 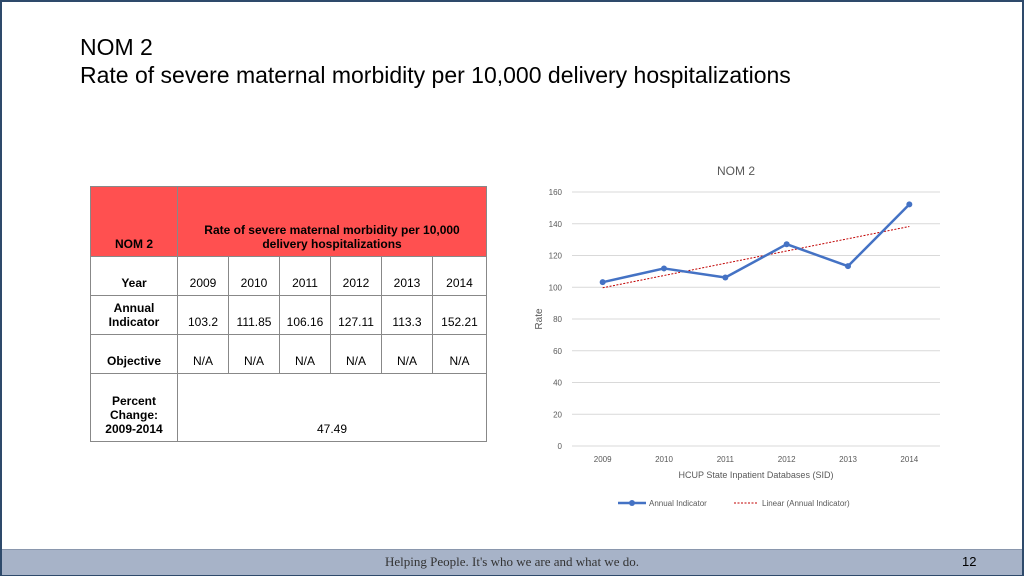 What do you see at coordinates (134, 354) in the screenshot?
I see `objective-label: Objective` at bounding box center [134, 354].